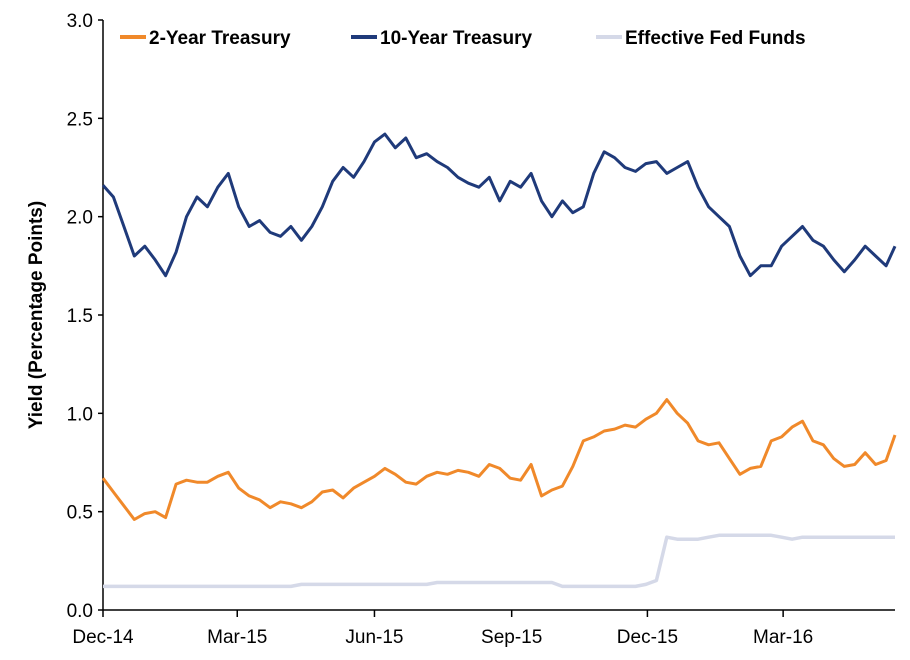  I want to click on legend-label-2yr: 2-Year Treasury, so click(220, 38).